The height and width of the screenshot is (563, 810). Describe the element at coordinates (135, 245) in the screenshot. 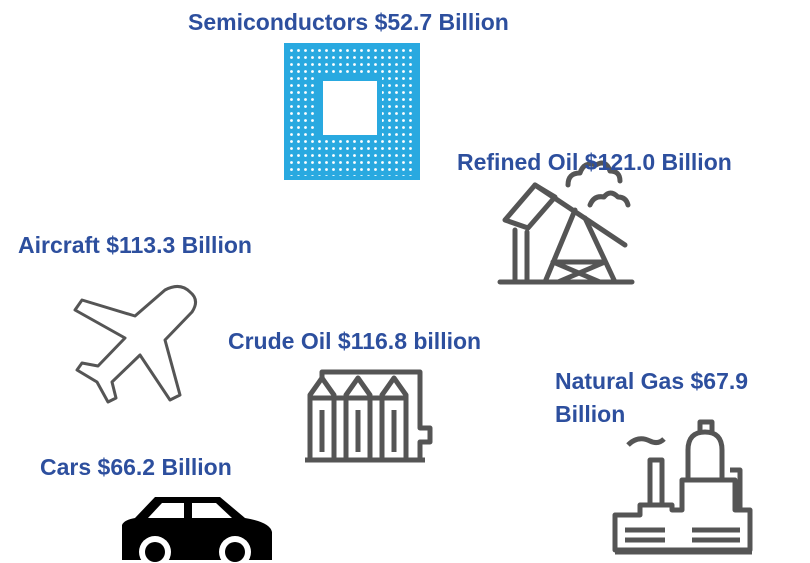

I see `label: Aircraft $113.3 Billion` at that location.